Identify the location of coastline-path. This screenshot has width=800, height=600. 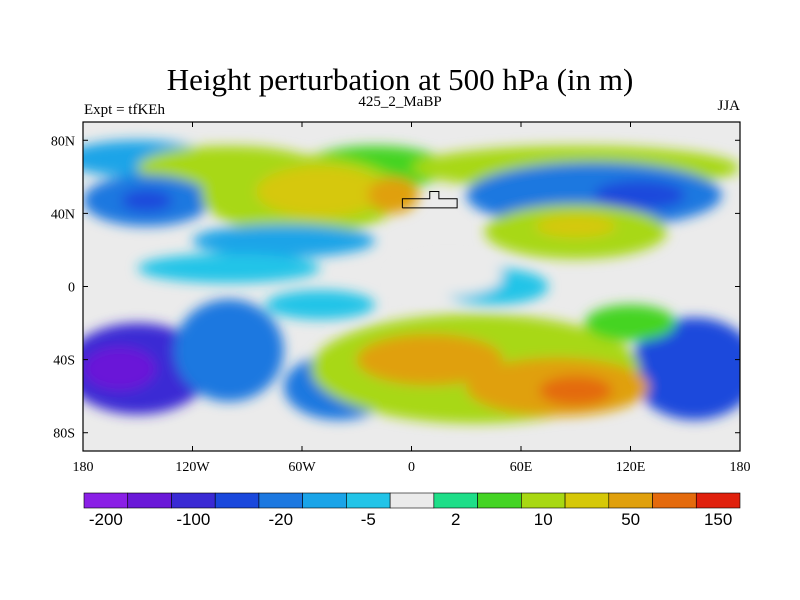
(429, 199).